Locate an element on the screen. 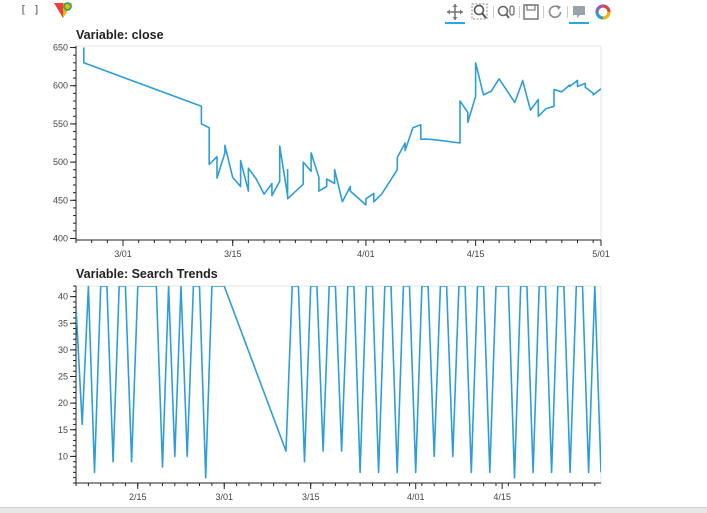  y-tick-label: 550 is located at coordinates (60, 124).